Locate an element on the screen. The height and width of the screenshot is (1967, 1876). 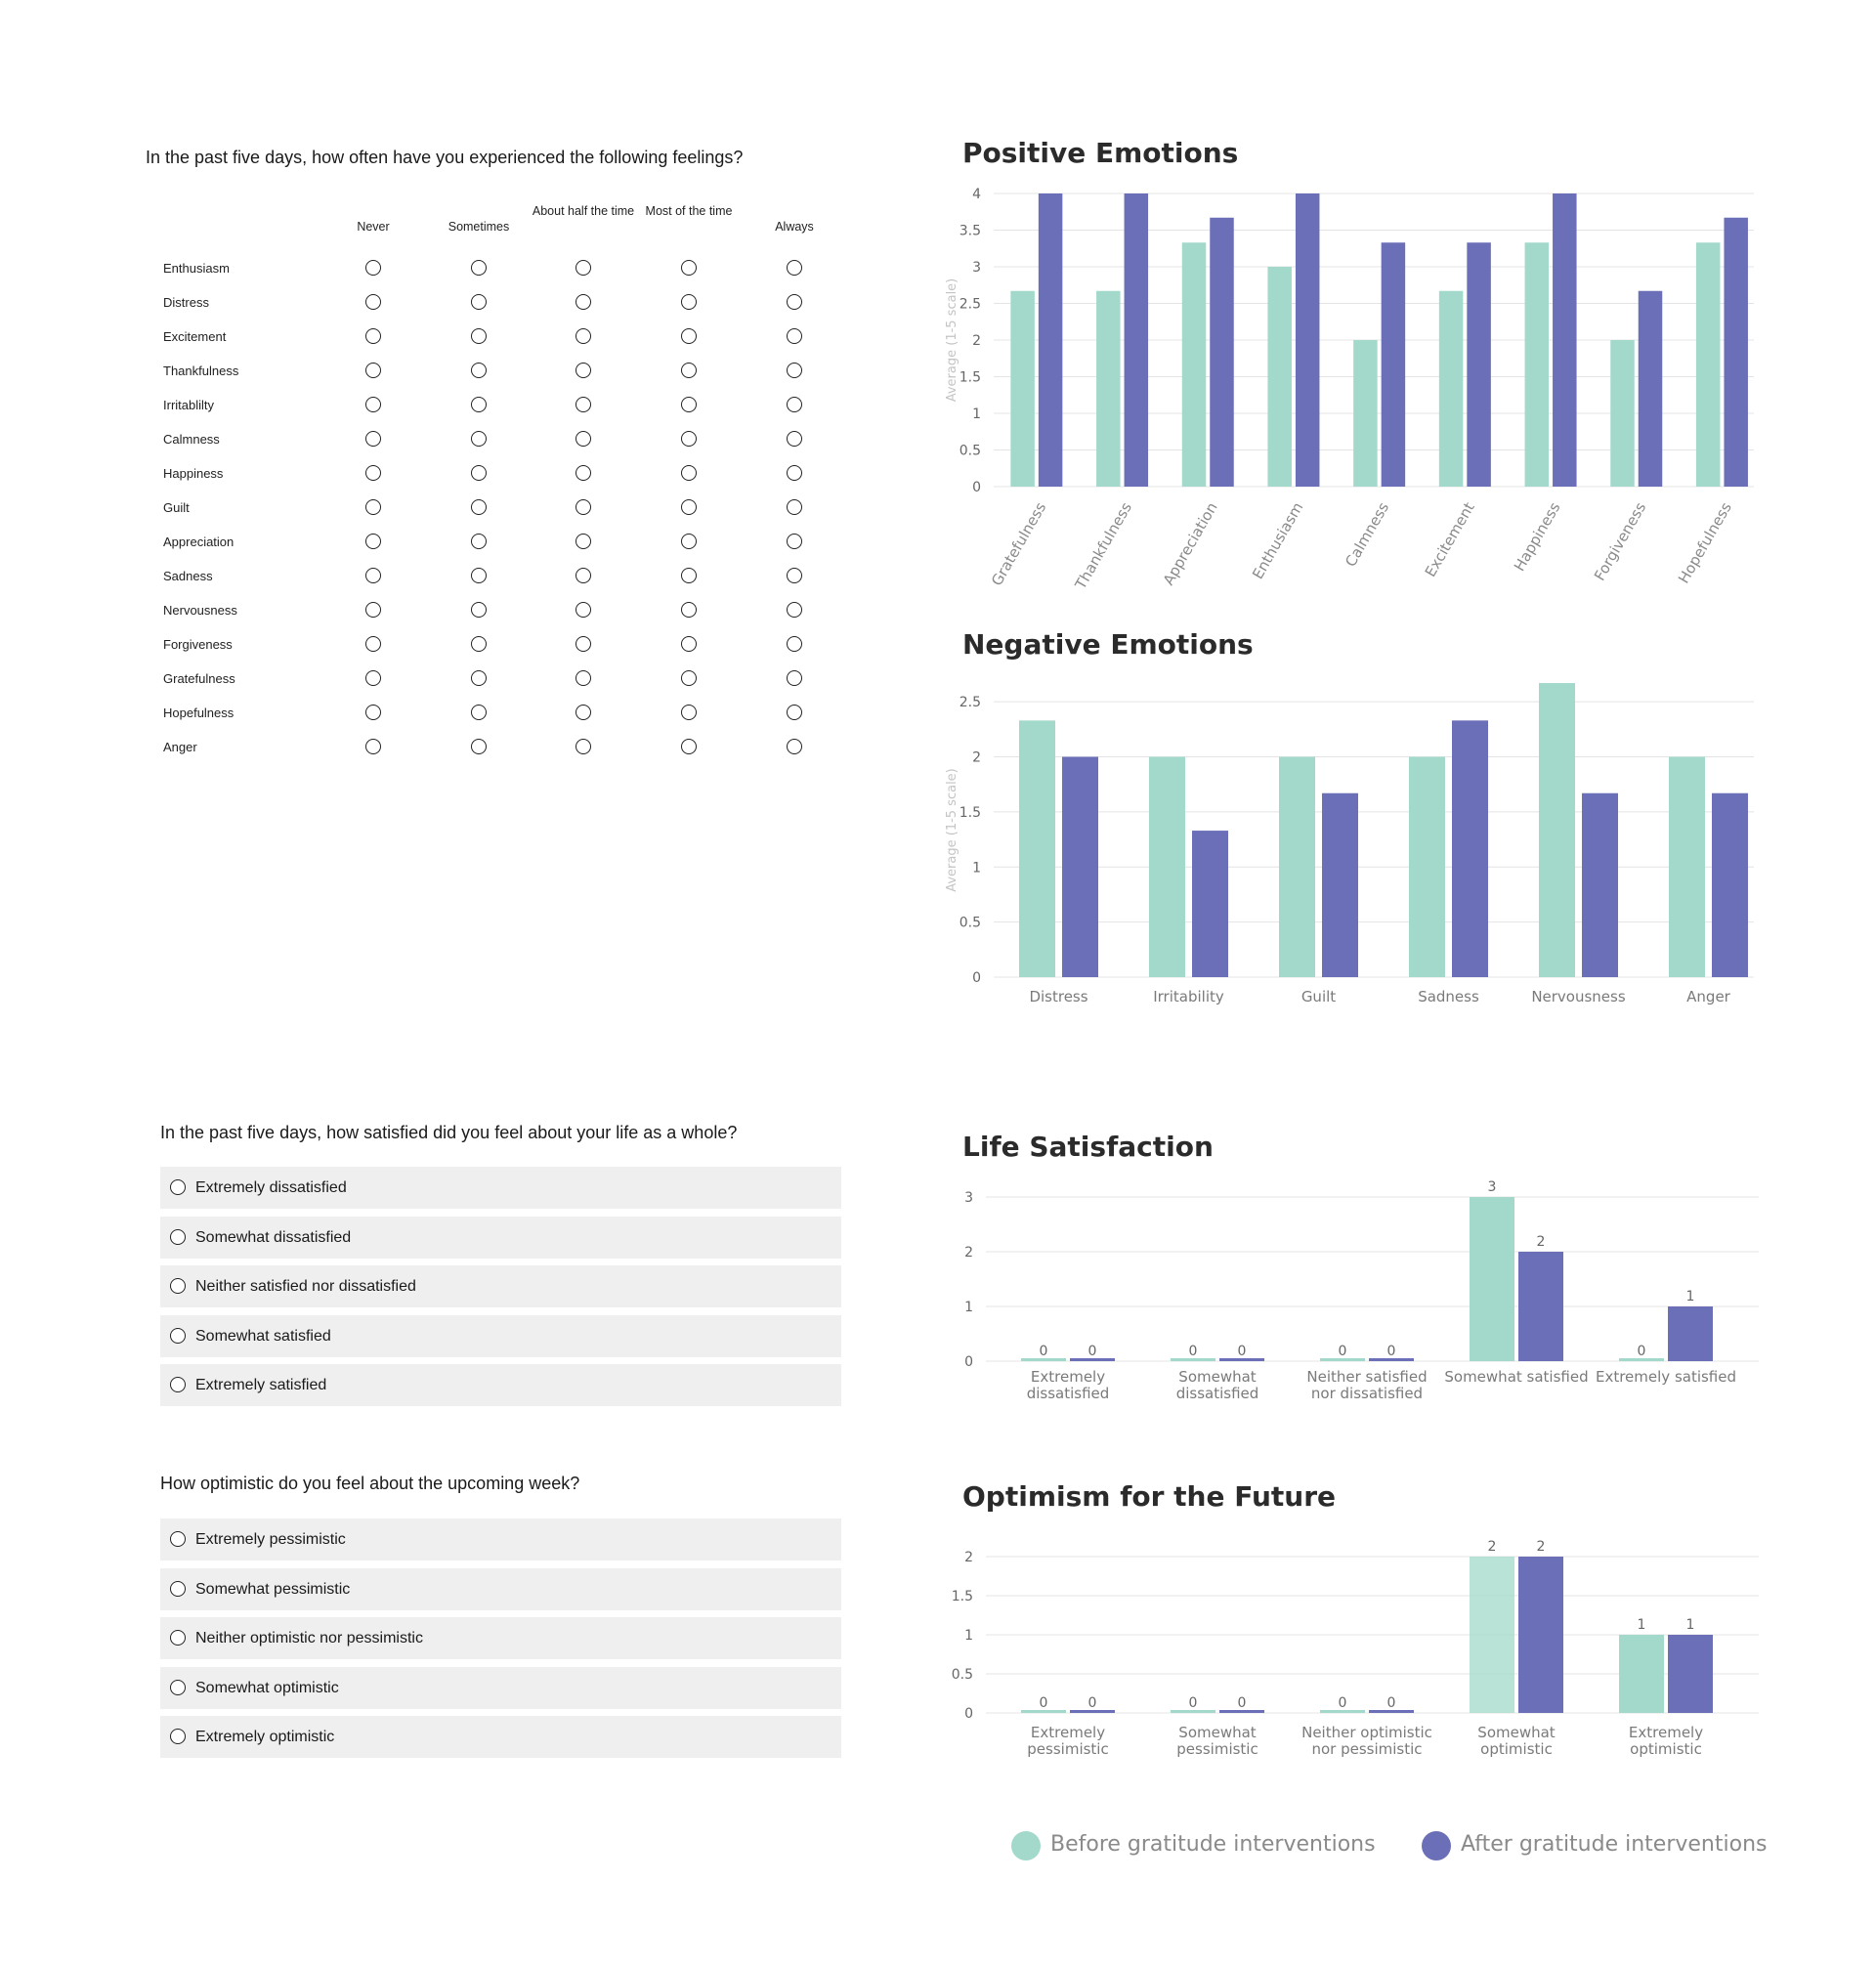
radio-sadness-sometimes is located at coordinates (479, 575).